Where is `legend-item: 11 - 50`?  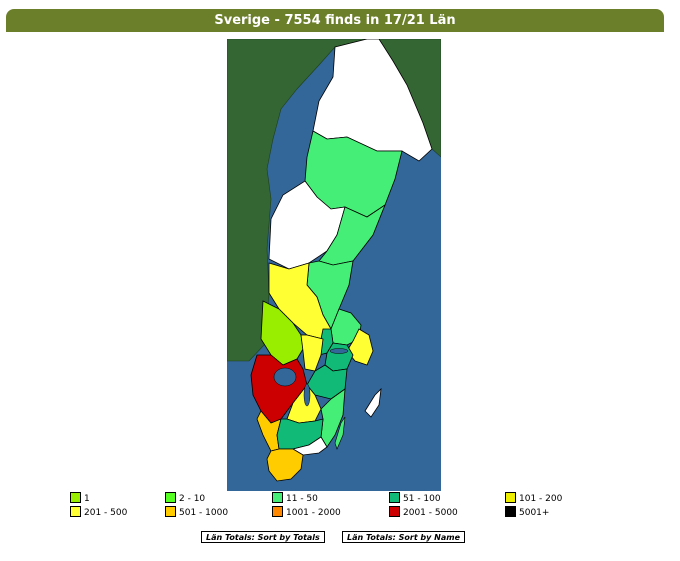
legend-item: 11 - 50 is located at coordinates (295, 498).